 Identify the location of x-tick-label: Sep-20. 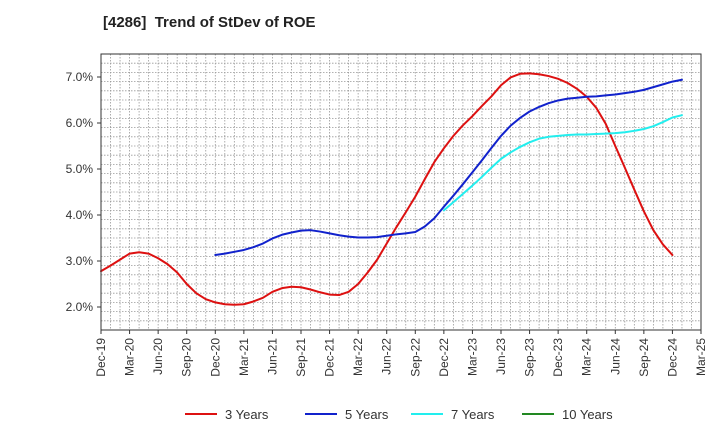
(187, 357).